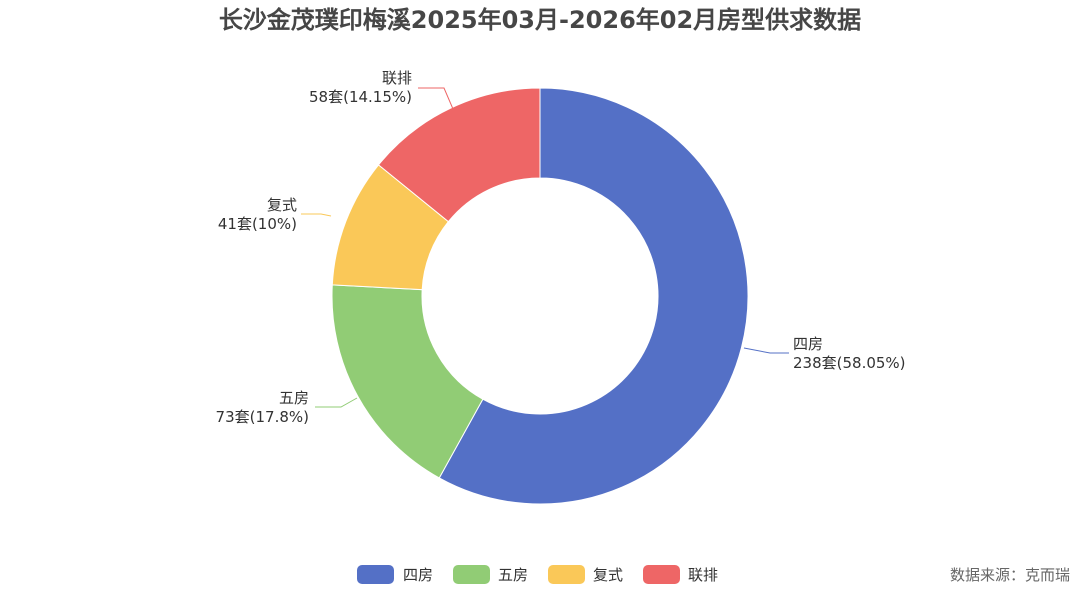 The image size is (1080, 593). What do you see at coordinates (459, 155) in the screenshot?
I see `pie-slice-联排` at bounding box center [459, 155].